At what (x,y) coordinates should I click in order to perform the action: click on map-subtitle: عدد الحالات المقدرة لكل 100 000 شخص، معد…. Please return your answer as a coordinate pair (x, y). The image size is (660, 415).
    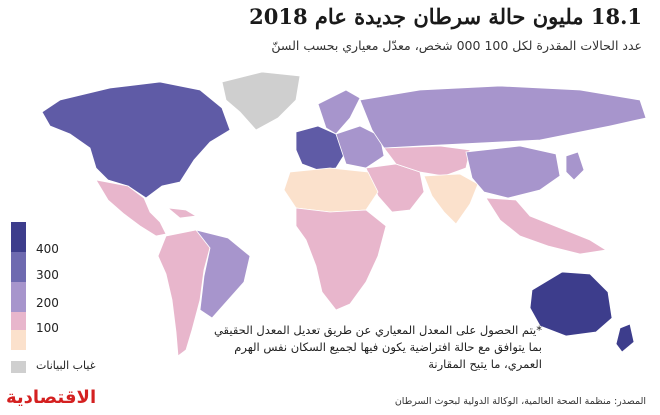
    Looking at the image, I should click on (456, 45).